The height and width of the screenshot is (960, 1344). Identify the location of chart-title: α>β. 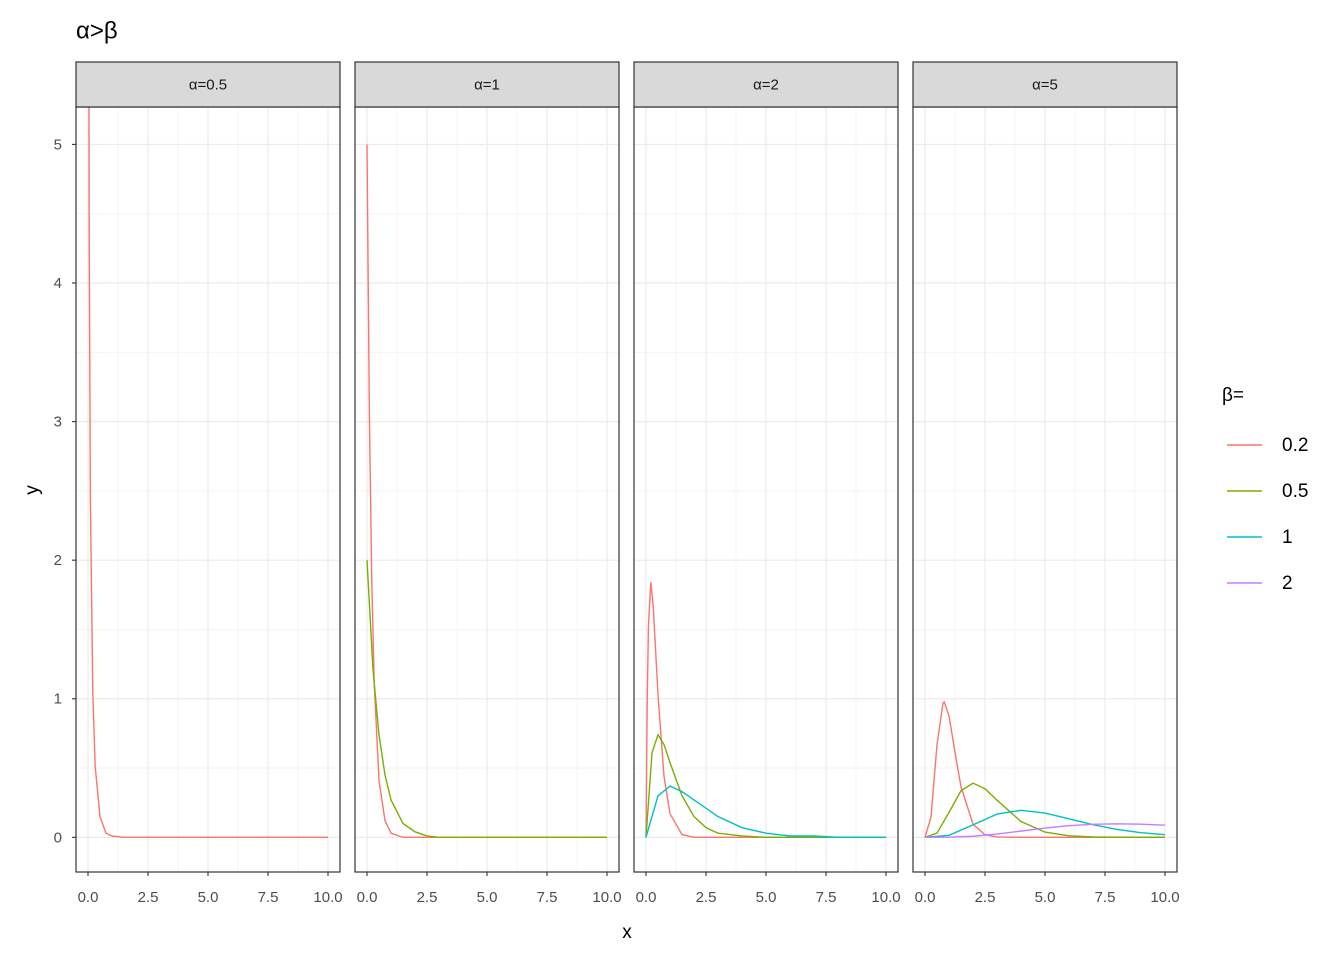
(97, 30).